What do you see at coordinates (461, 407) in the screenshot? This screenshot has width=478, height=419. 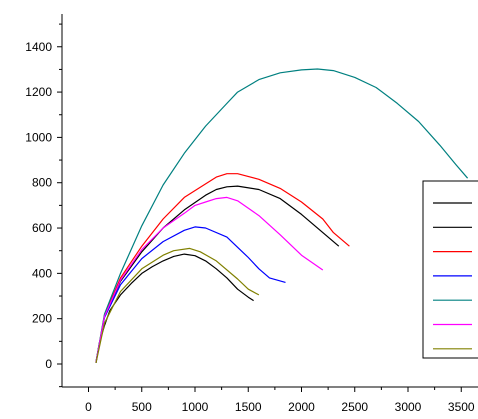 I see `x-tick-label: 3500` at bounding box center [461, 407].